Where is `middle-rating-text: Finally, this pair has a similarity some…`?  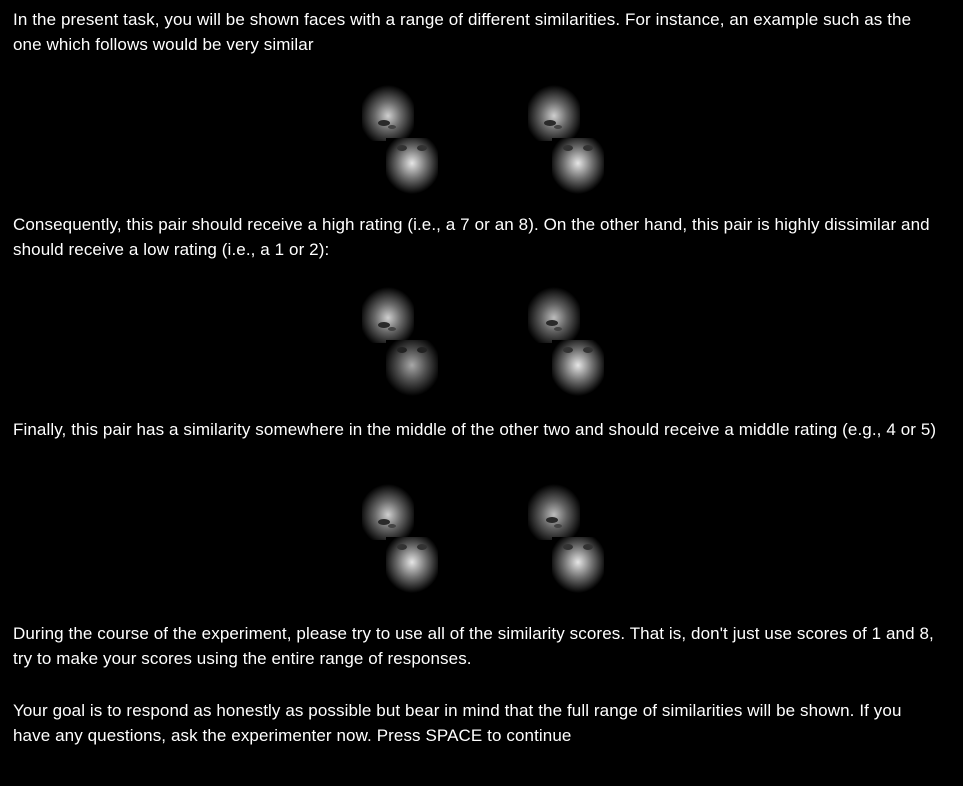
middle-rating-text: Finally, this pair has a similarity some… is located at coordinates (475, 429).